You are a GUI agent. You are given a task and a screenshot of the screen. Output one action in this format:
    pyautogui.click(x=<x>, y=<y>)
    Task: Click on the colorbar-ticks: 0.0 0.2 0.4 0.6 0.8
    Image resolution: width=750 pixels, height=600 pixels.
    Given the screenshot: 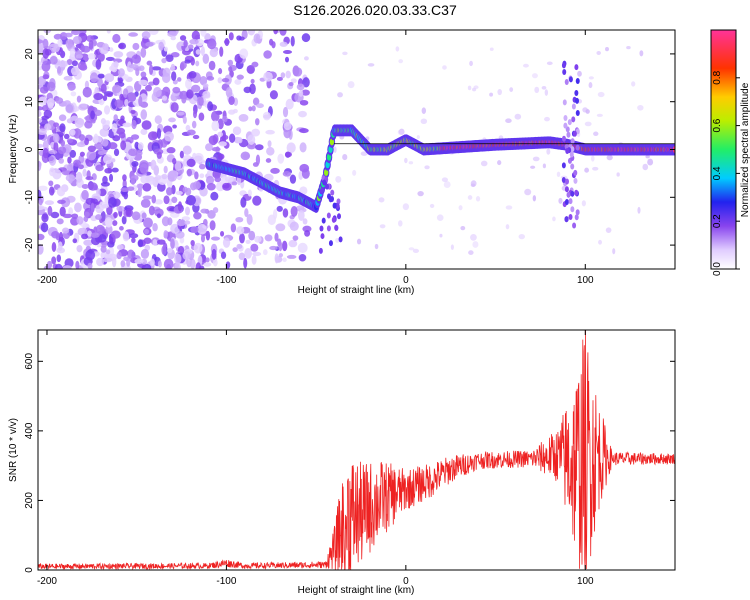 What is the action you would take?
    pyautogui.click(x=726, y=173)
    